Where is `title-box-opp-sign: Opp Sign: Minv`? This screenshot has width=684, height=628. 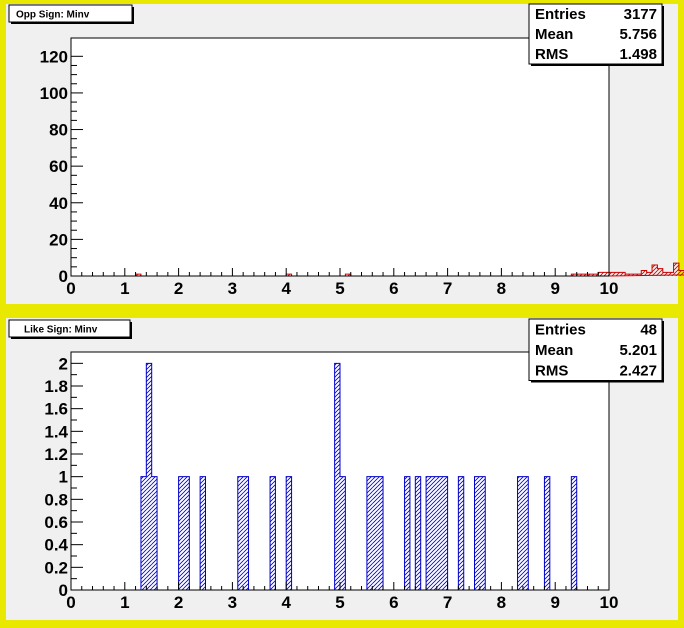
title-box-opp-sign: Opp Sign: Minv is located at coordinates (71, 14).